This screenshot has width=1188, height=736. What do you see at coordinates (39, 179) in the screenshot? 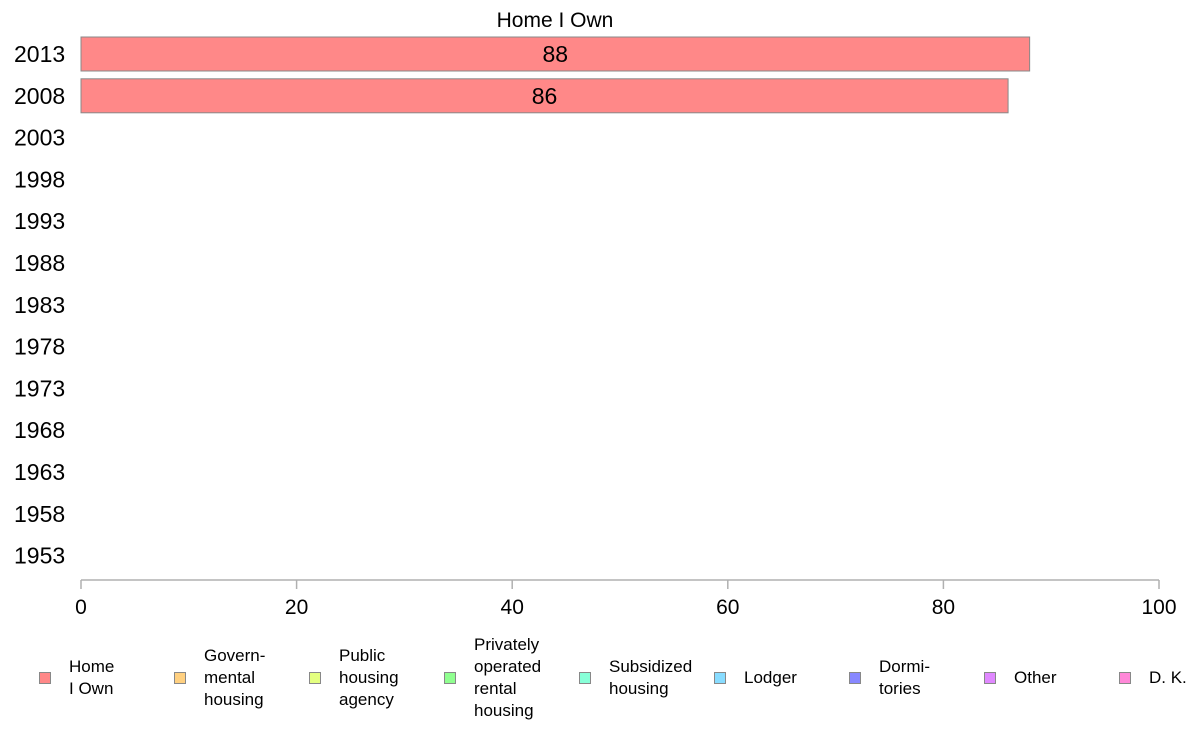
I see `y-tick-label-1998: 1998` at bounding box center [39, 179].